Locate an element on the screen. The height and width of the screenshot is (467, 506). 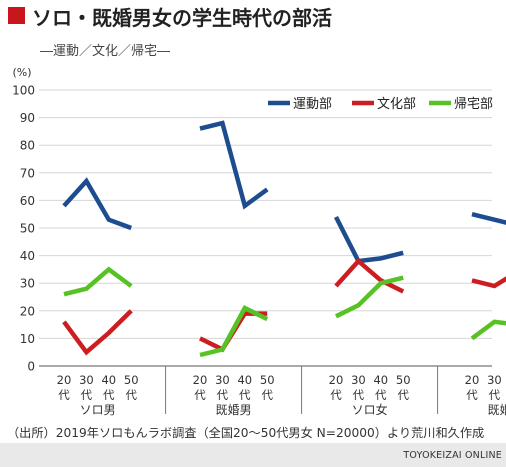
footer-bar: TOYOKEIZAI ONLINE is located at coordinates (253, 455).